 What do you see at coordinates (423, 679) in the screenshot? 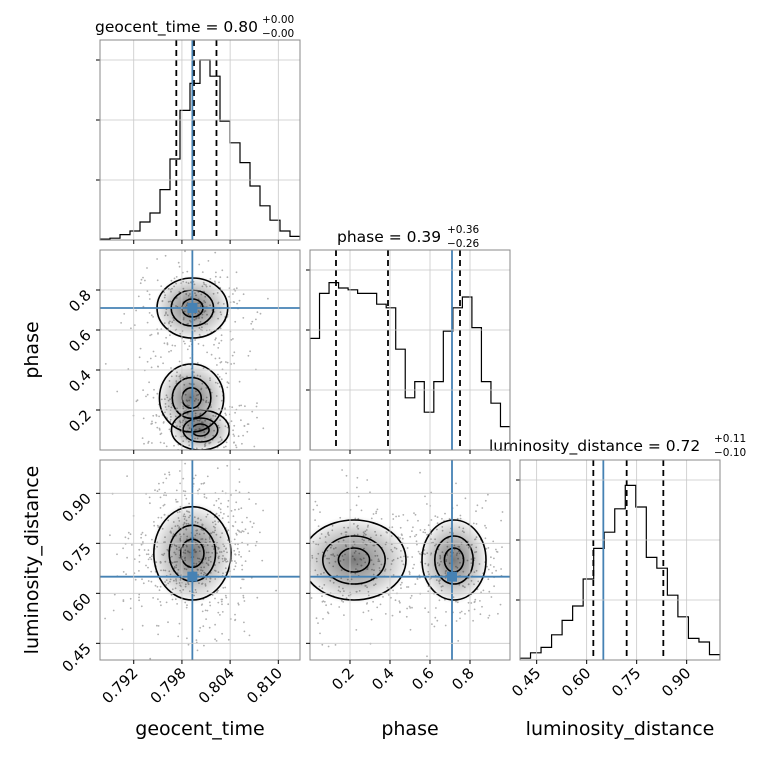
I see `x-tick-label-phase: 0.6` at bounding box center [423, 679].